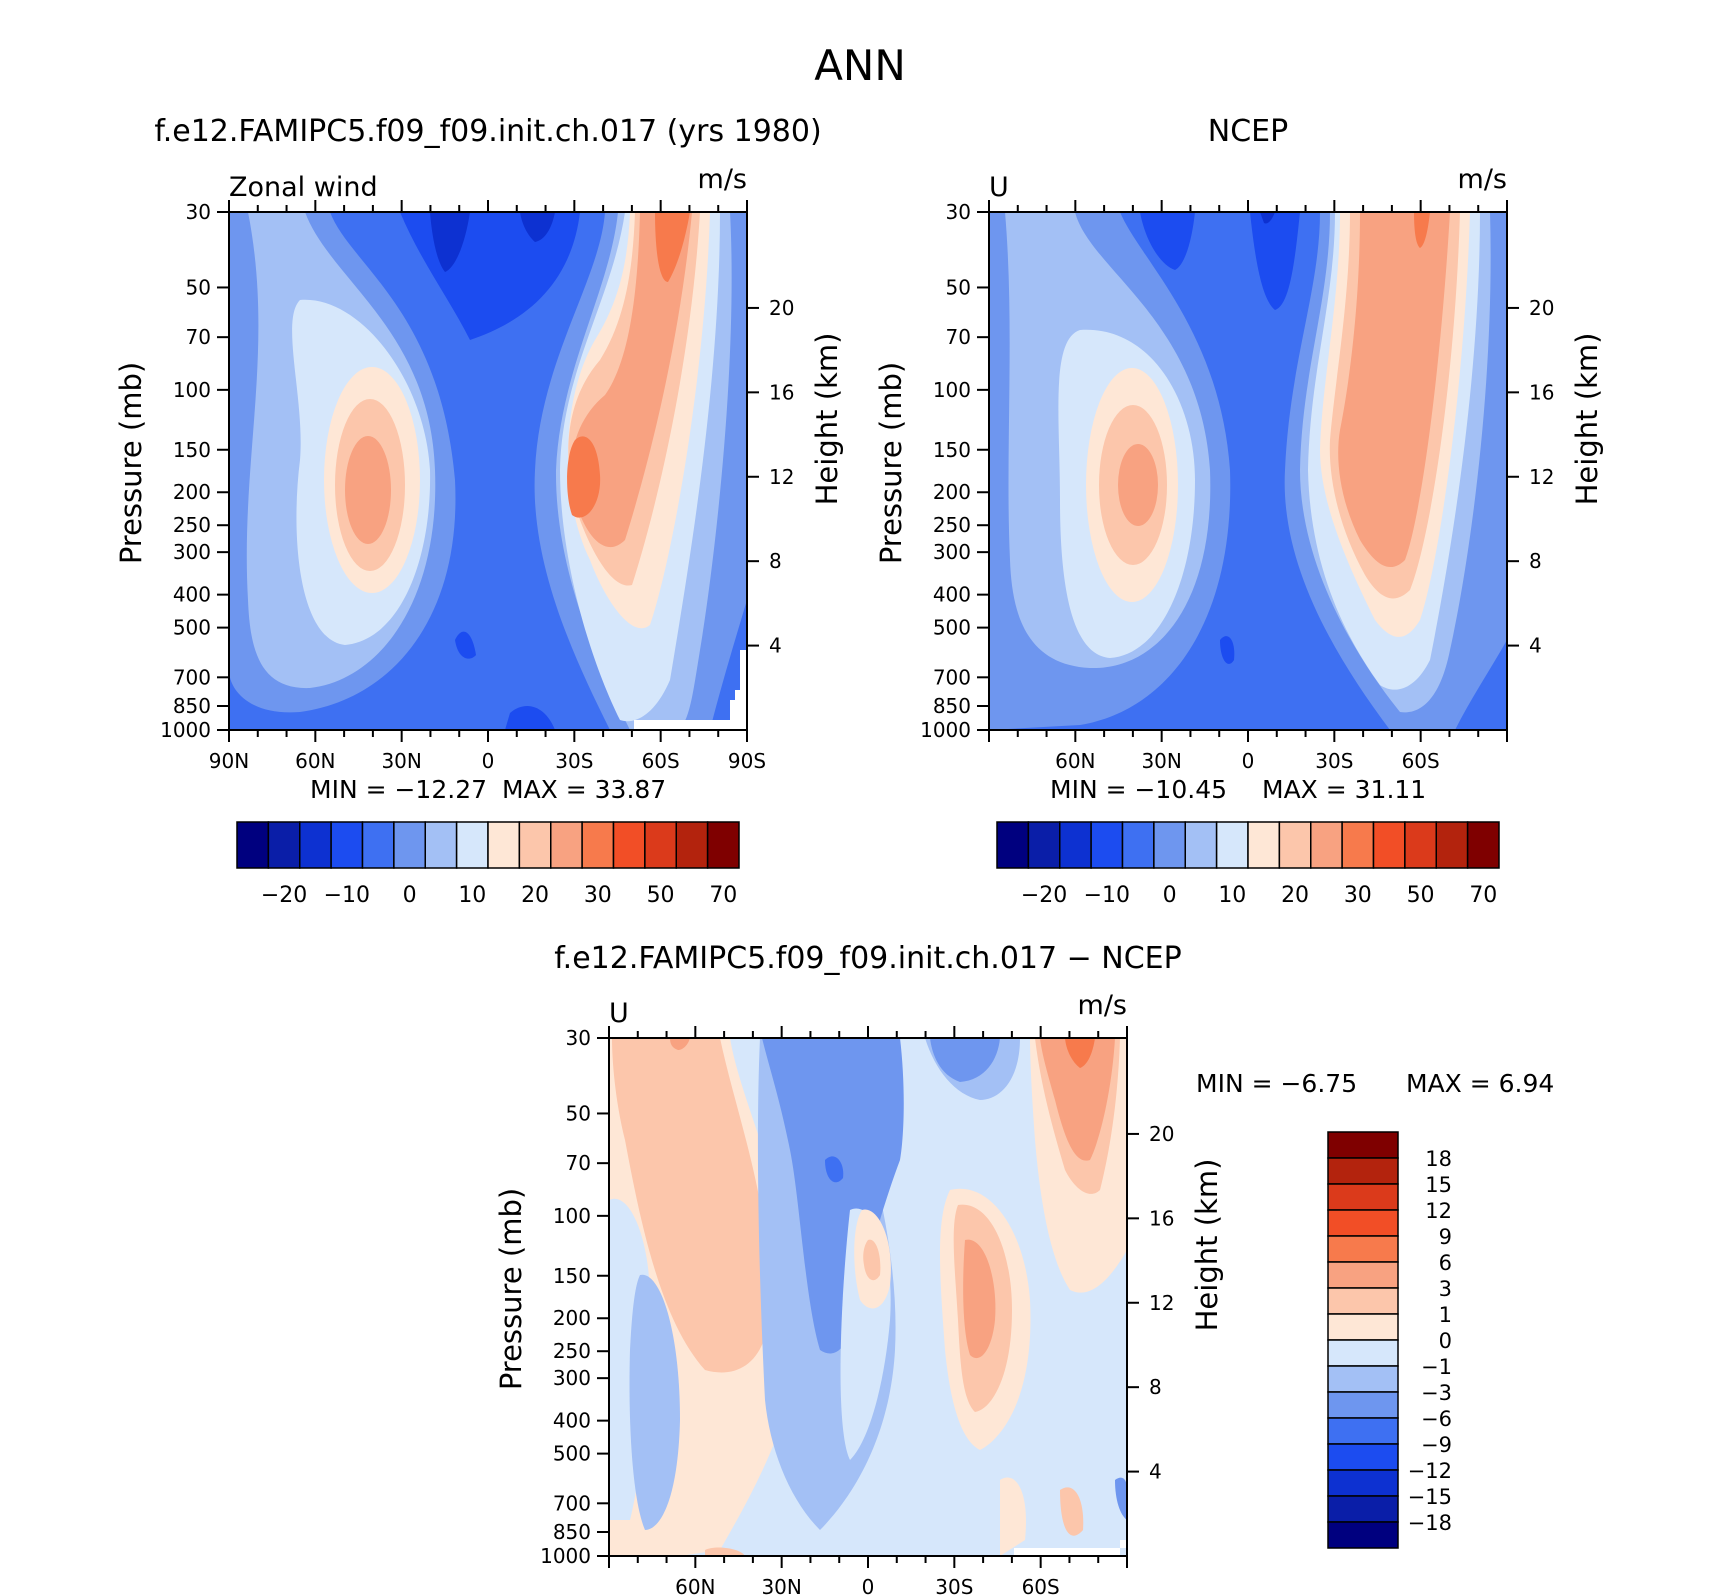  What do you see at coordinates (1445, 1289) in the screenshot?
I see `labelbar-label: 3` at bounding box center [1445, 1289].